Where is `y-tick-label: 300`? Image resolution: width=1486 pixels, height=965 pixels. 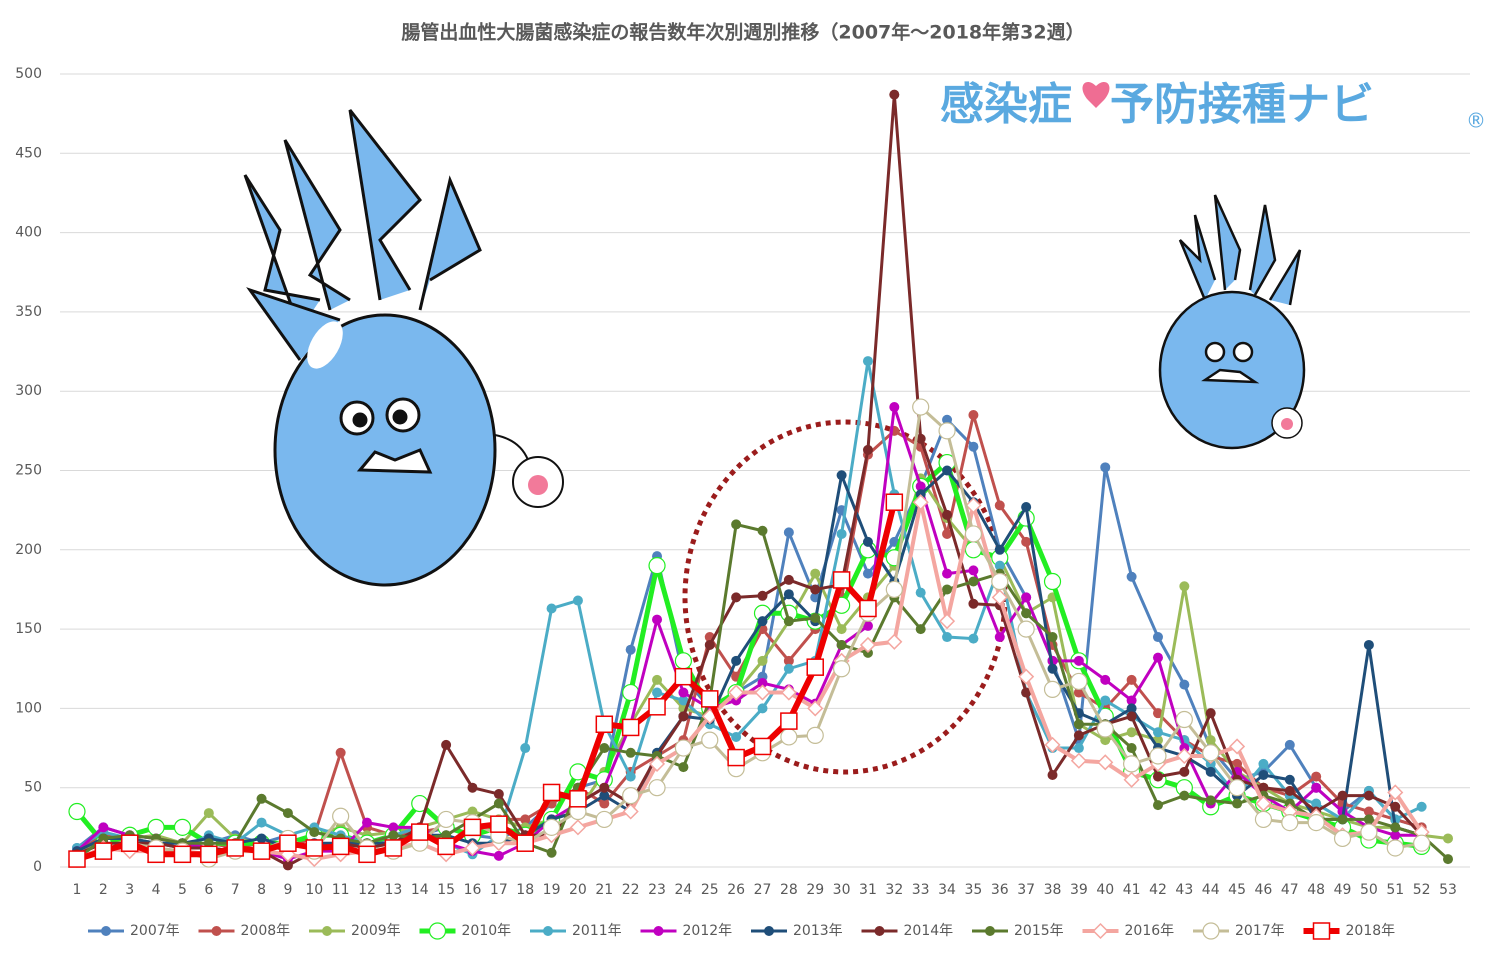 y-tick-label: 300 is located at coordinates (28, 391).